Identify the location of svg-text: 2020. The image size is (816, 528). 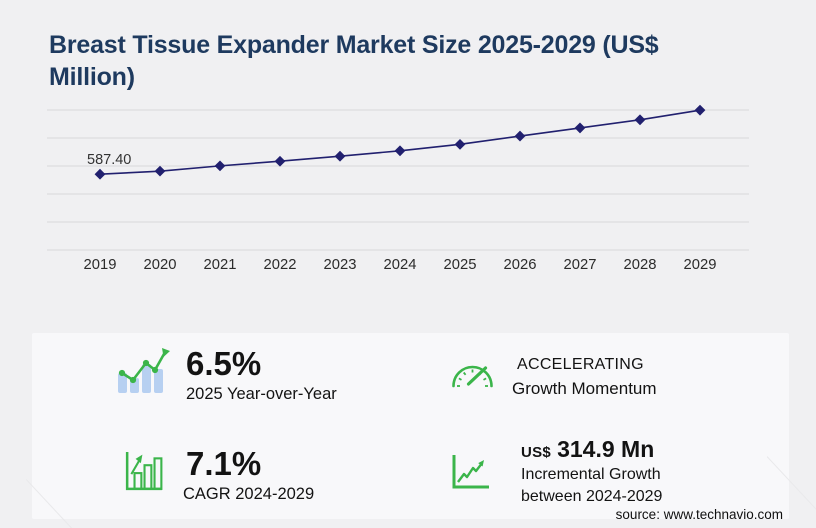
(160, 265).